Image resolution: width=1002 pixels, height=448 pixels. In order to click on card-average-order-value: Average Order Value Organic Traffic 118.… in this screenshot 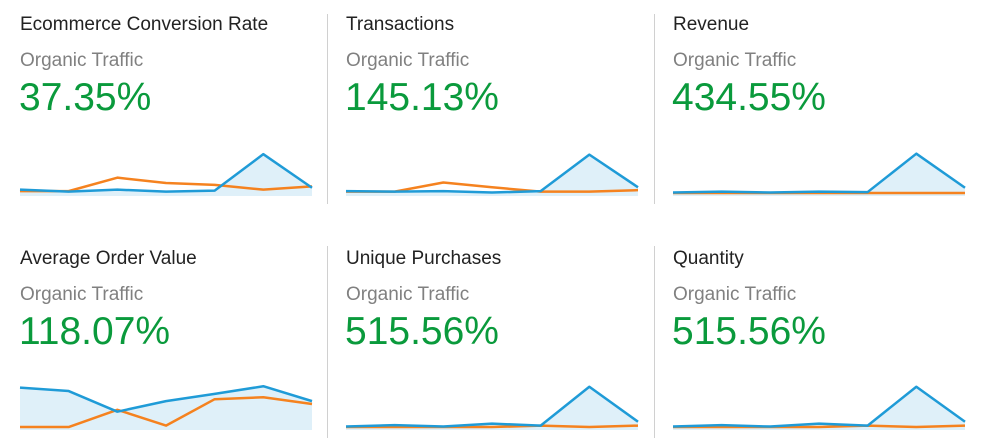, I will do `click(169, 339)`.